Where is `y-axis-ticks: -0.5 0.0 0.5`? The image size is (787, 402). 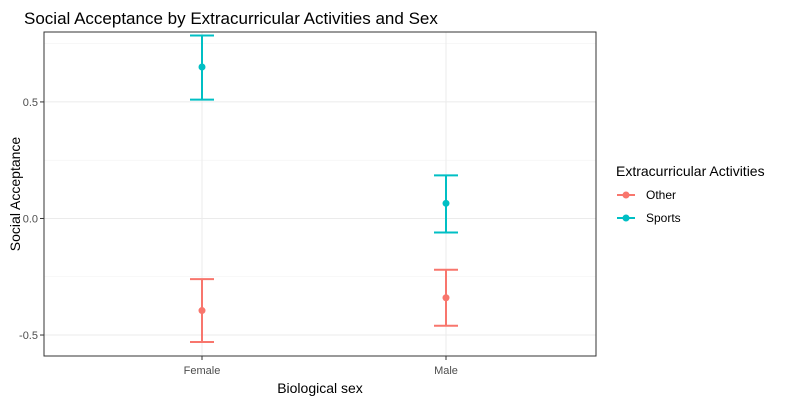 y-axis-ticks: -0.5 0.0 0.5 is located at coordinates (31, 219).